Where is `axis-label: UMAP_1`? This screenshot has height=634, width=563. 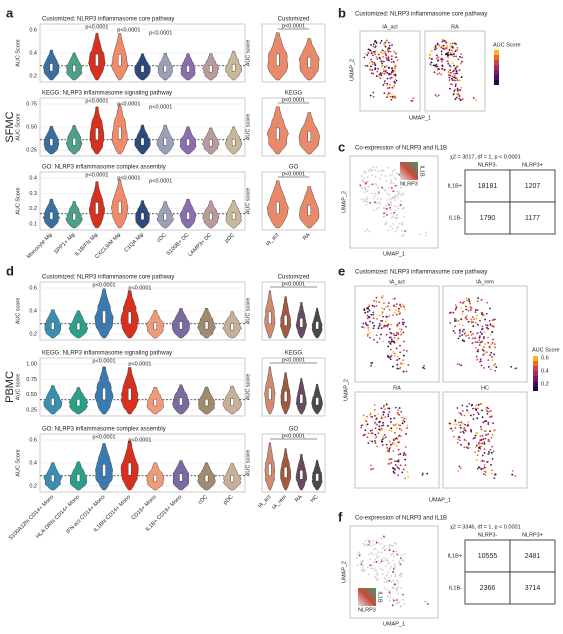
axis-label: UMAP_1 is located at coordinates (394, 624).